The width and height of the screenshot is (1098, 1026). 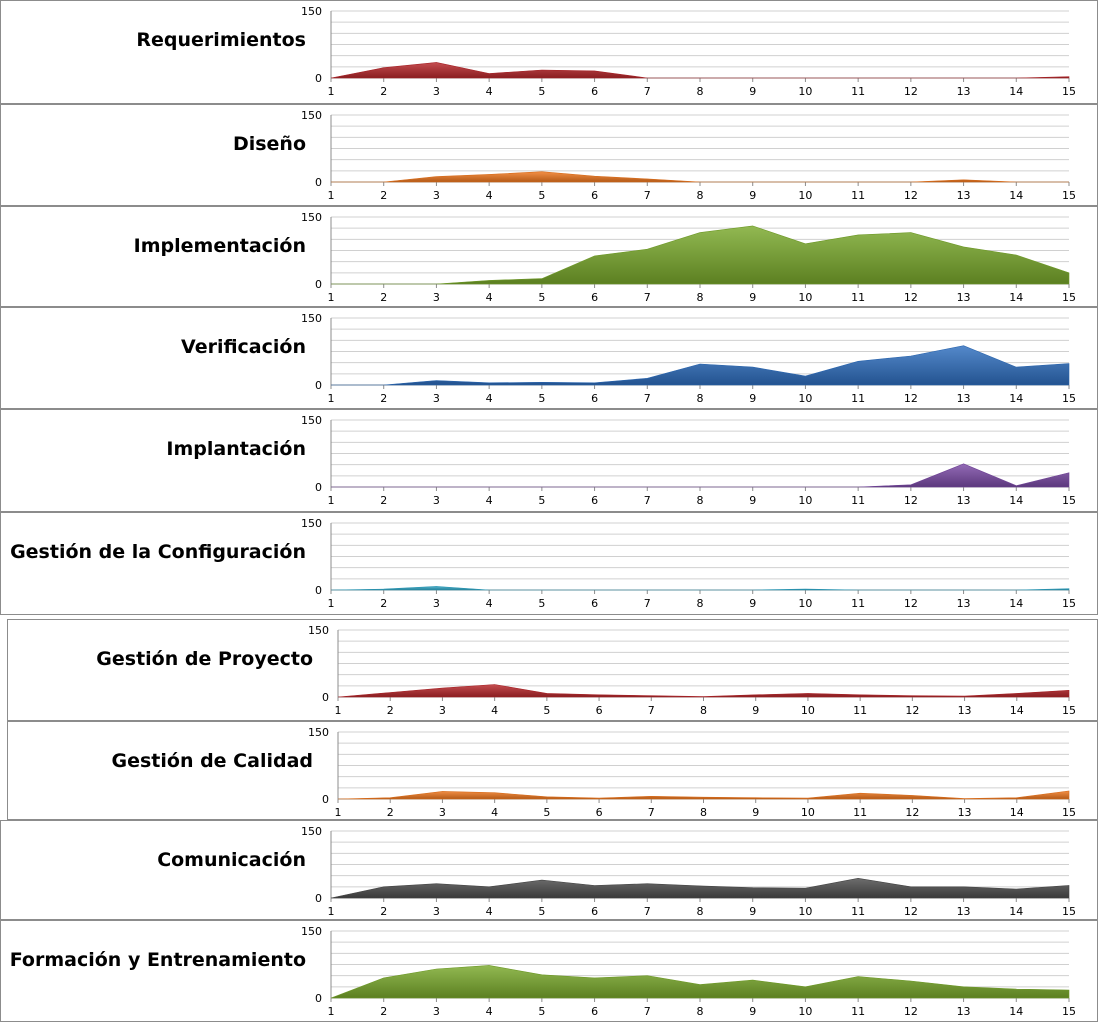 What do you see at coordinates (236, 449) in the screenshot?
I see `chart-title: Implantación` at bounding box center [236, 449].